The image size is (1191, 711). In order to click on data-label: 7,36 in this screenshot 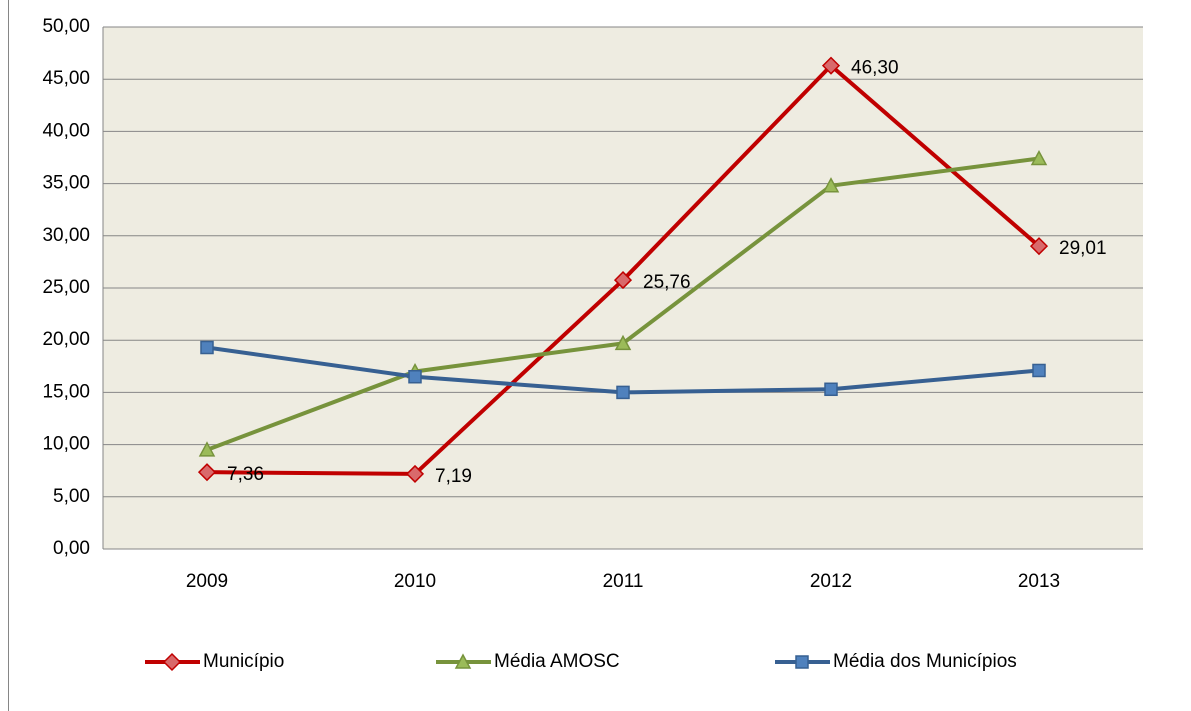, I will do `click(245, 474)`.